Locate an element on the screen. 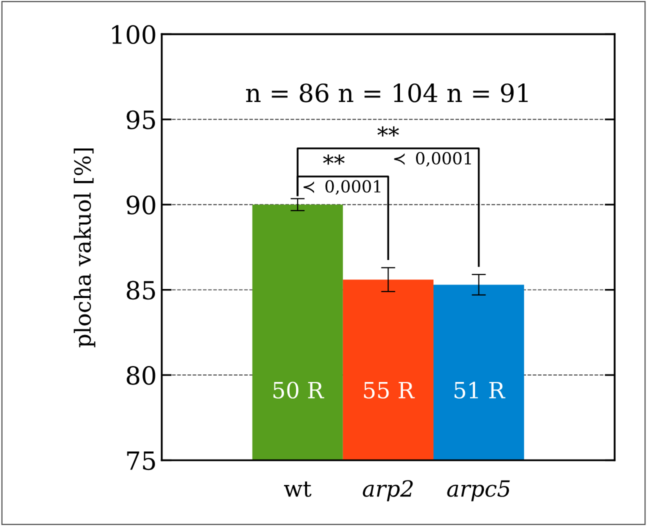 Image resolution: width=647 pixels, height=526 pixels. y-tick-label: 90 is located at coordinates (141, 205).